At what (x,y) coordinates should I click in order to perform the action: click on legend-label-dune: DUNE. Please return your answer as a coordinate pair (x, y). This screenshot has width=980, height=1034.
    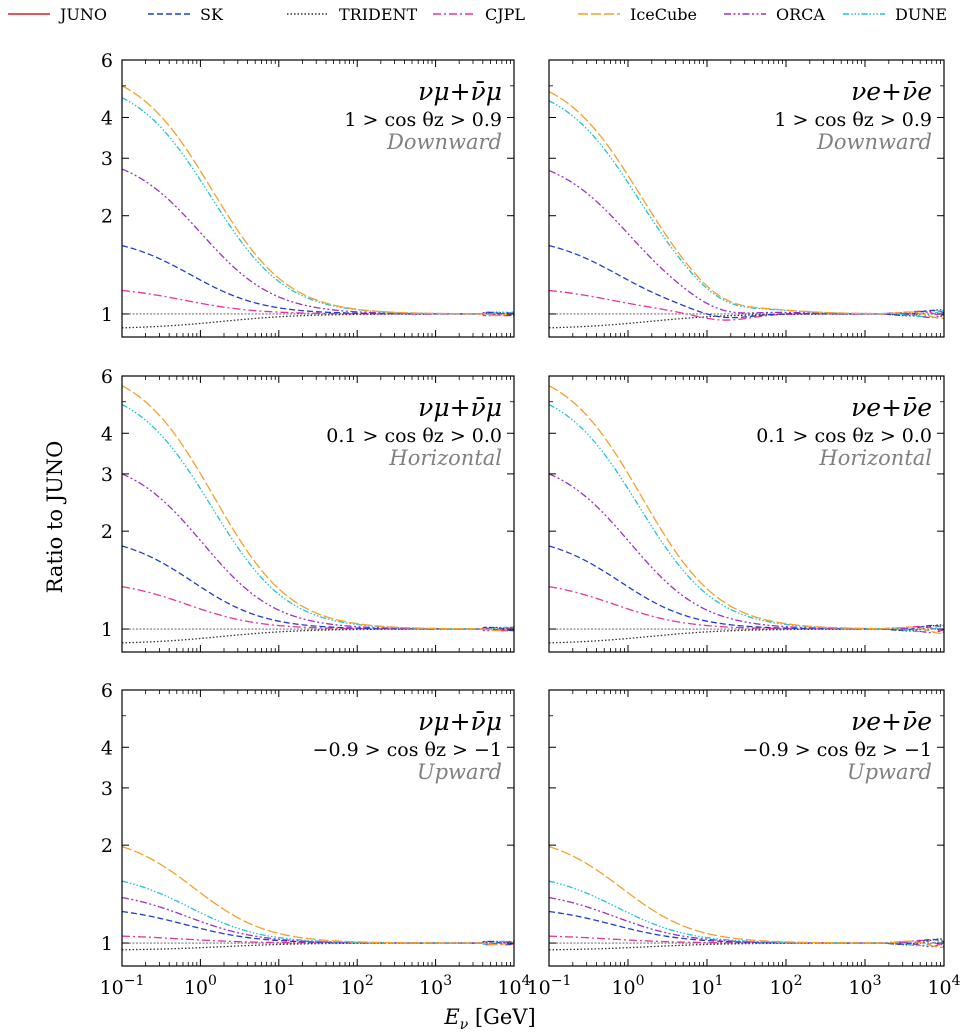
    Looking at the image, I should click on (921, 14).